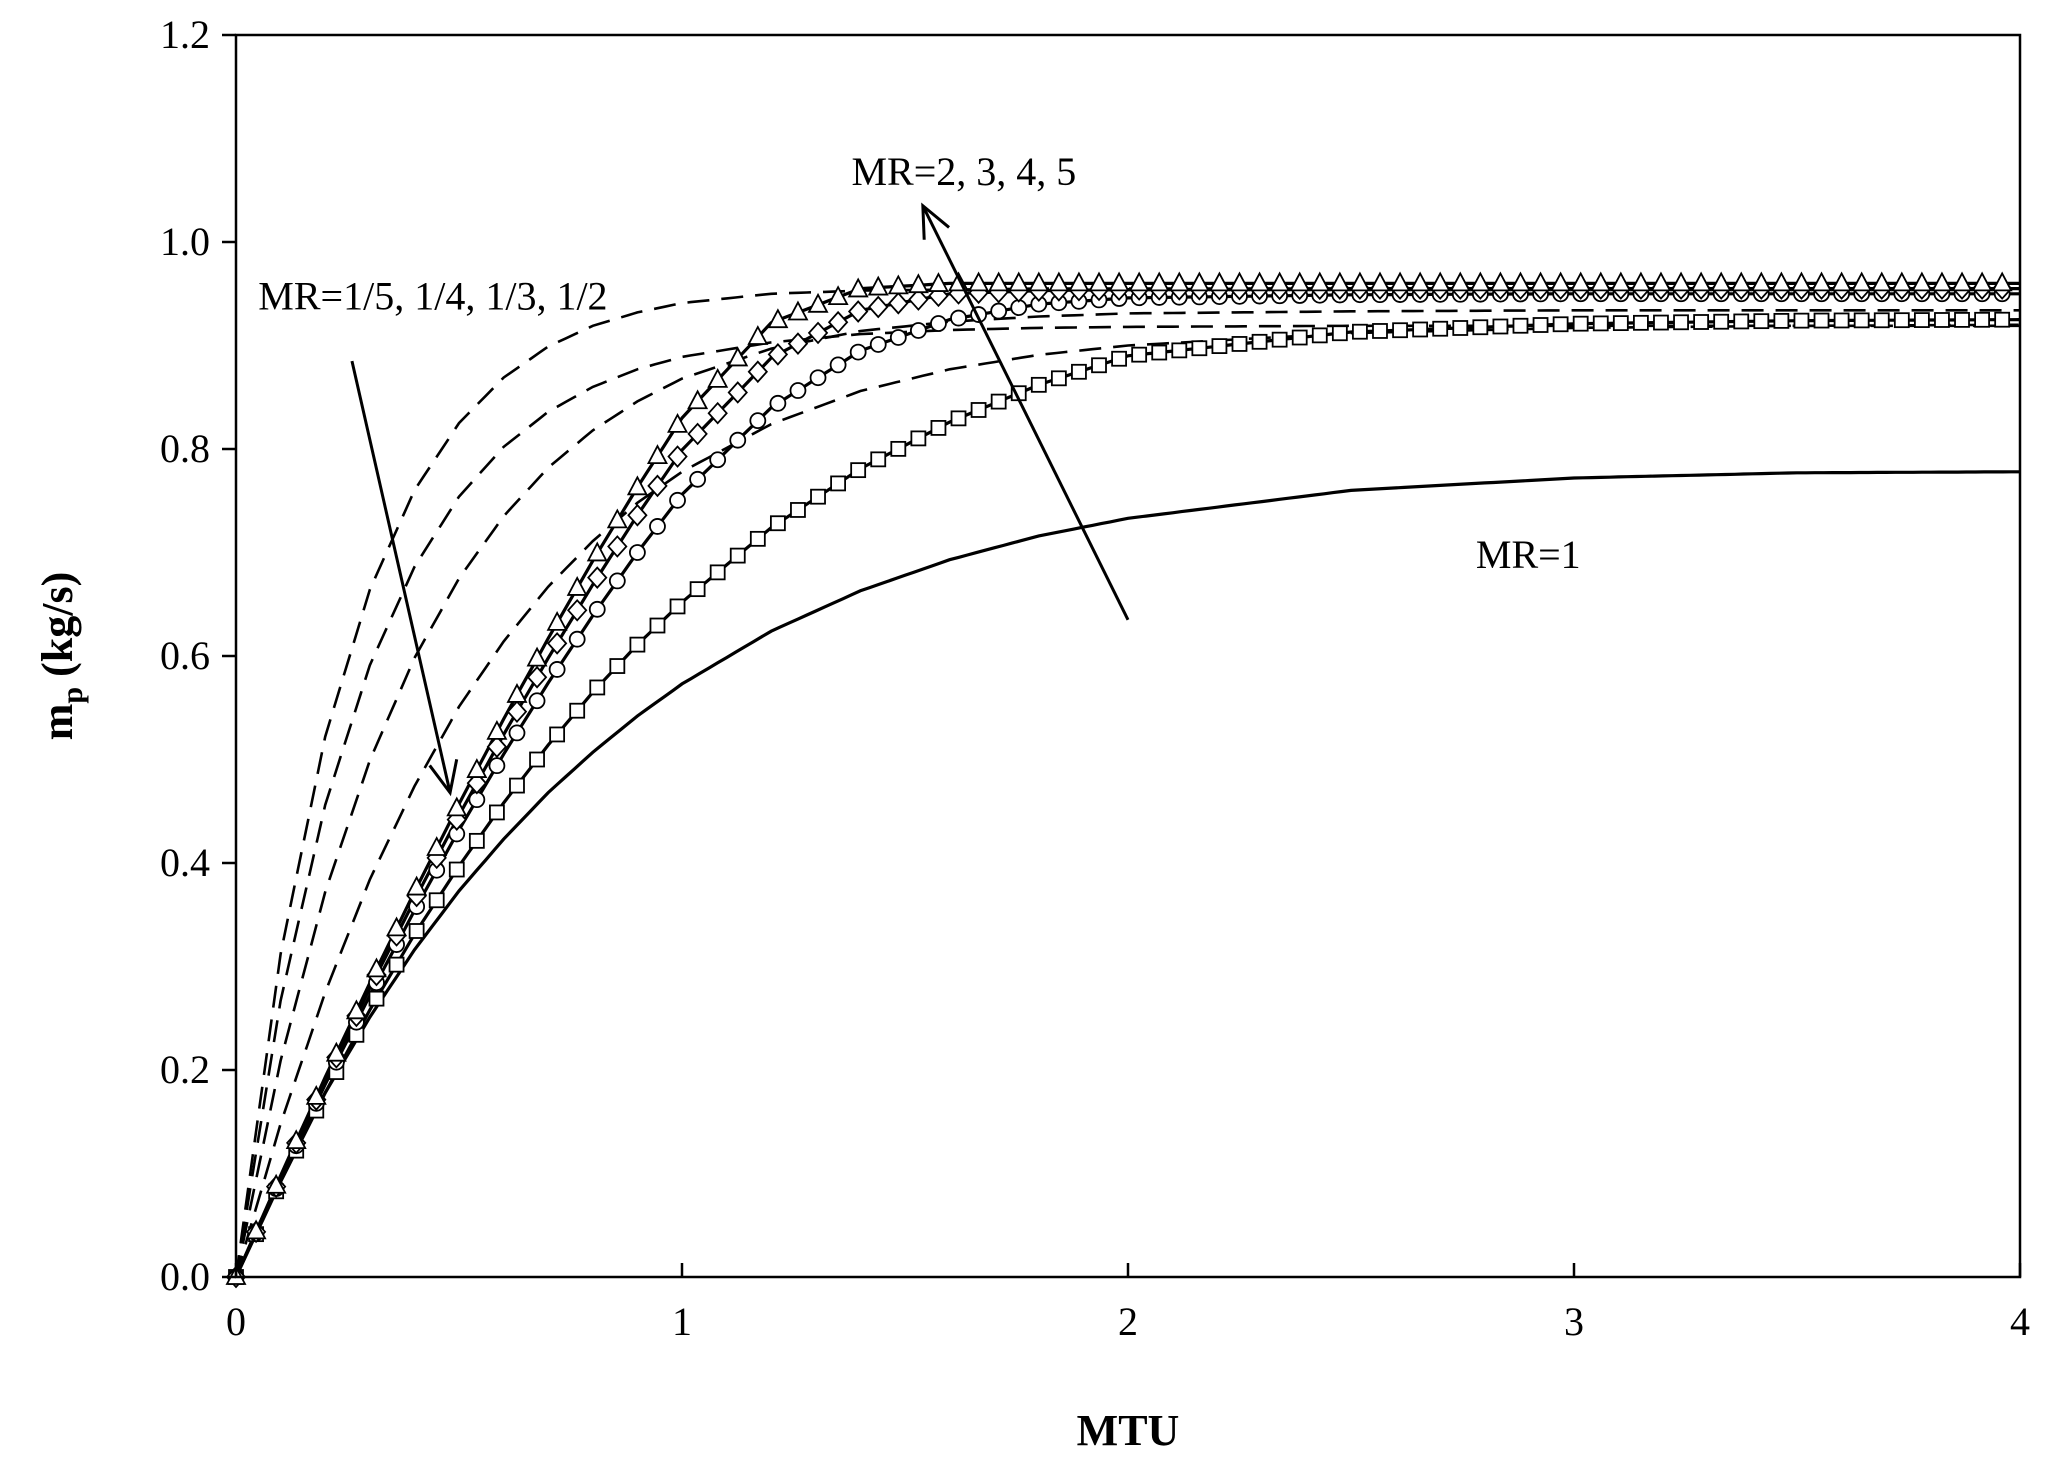  Describe the element at coordinates (2020, 1321) in the screenshot. I see `x-tick-label: 4` at that location.